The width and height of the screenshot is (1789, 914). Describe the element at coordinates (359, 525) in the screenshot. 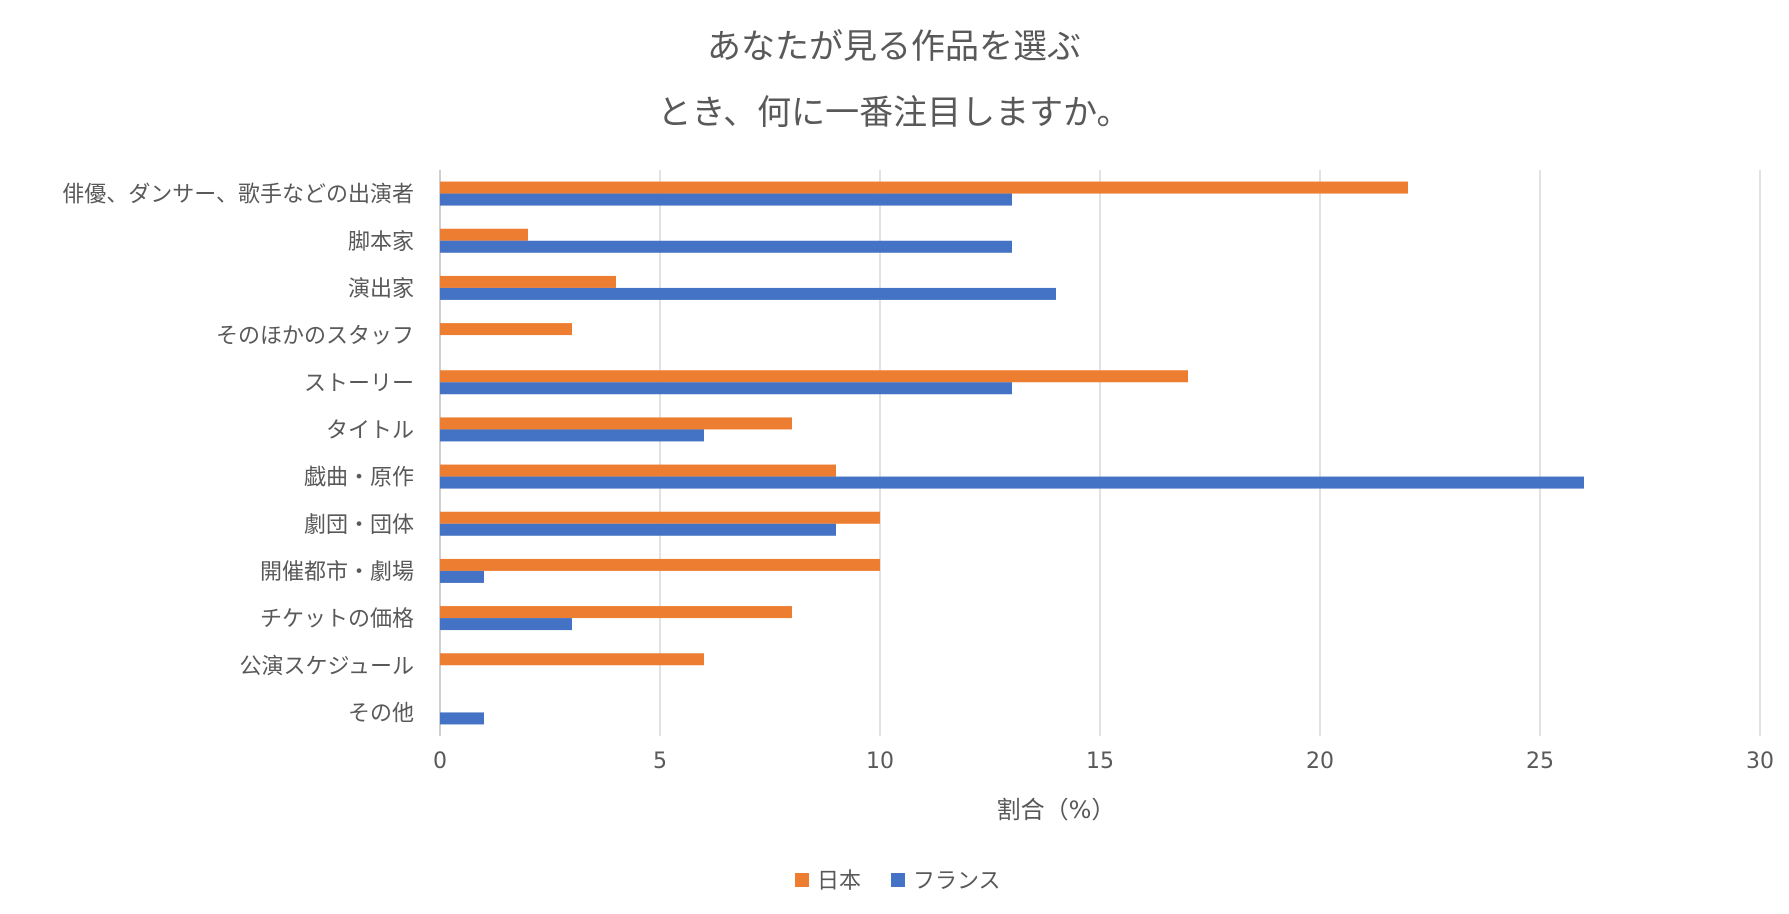

I see `category-label: 劇団・団体` at that location.